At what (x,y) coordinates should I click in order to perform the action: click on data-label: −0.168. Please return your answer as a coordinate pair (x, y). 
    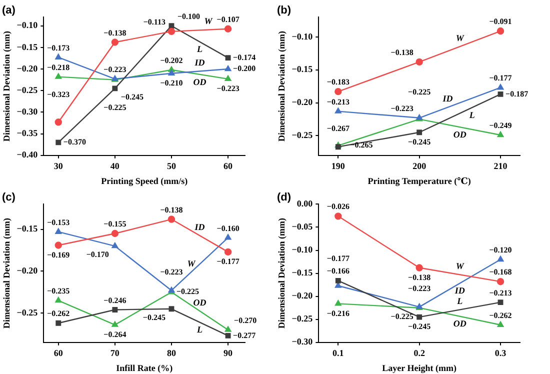
    Looking at the image, I should click on (500, 272).